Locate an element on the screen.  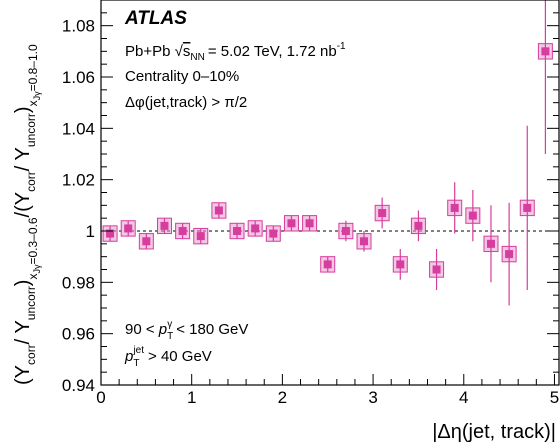
x-tick-label: 4 is located at coordinates (463, 397).